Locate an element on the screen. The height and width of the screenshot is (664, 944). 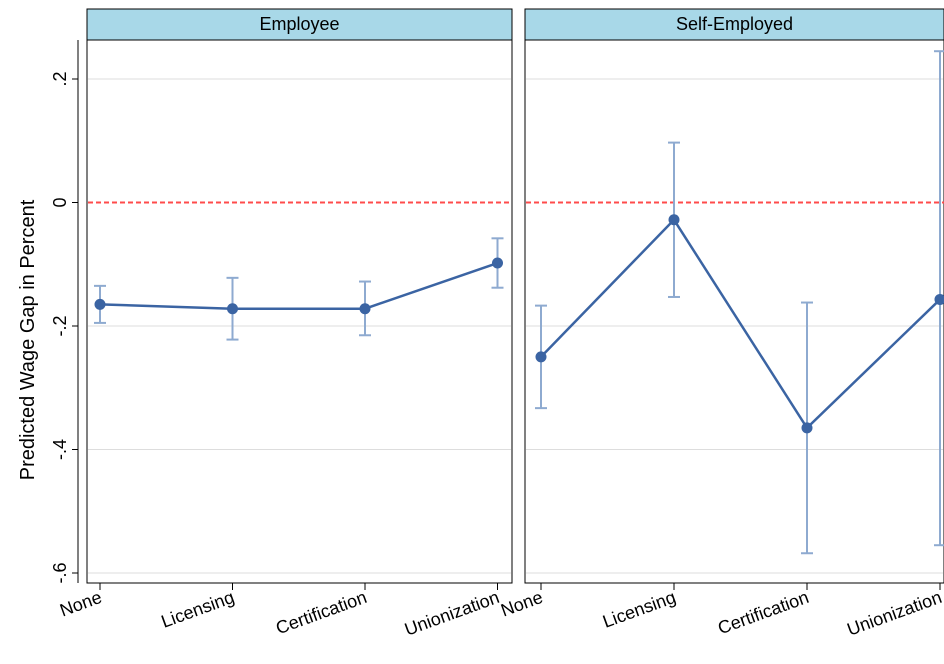
y-tick-label: -.6 is located at coordinates (60, 572).